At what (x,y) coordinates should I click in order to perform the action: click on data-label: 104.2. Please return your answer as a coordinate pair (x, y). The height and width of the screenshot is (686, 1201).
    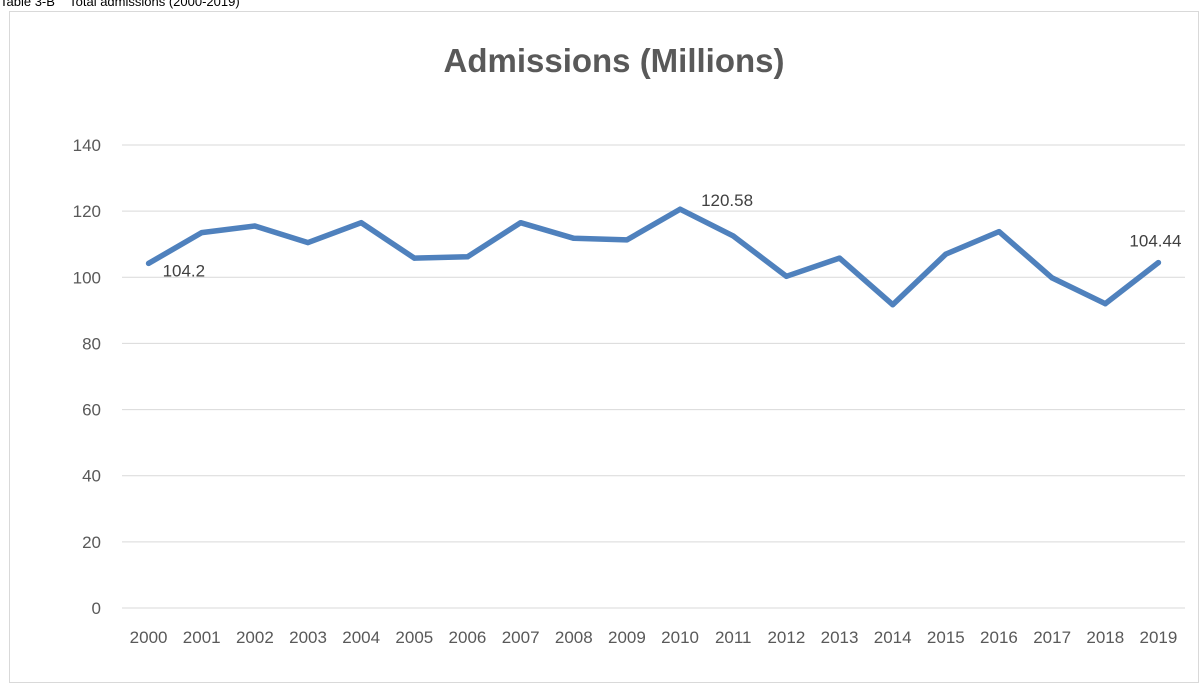
    Looking at the image, I should click on (184, 270).